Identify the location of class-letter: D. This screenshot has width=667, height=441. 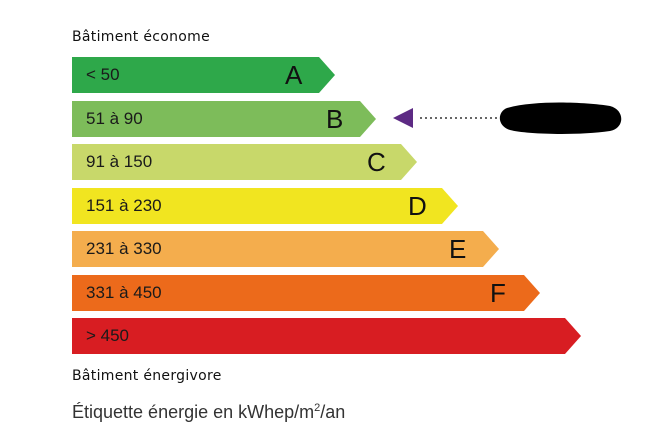
(417, 206).